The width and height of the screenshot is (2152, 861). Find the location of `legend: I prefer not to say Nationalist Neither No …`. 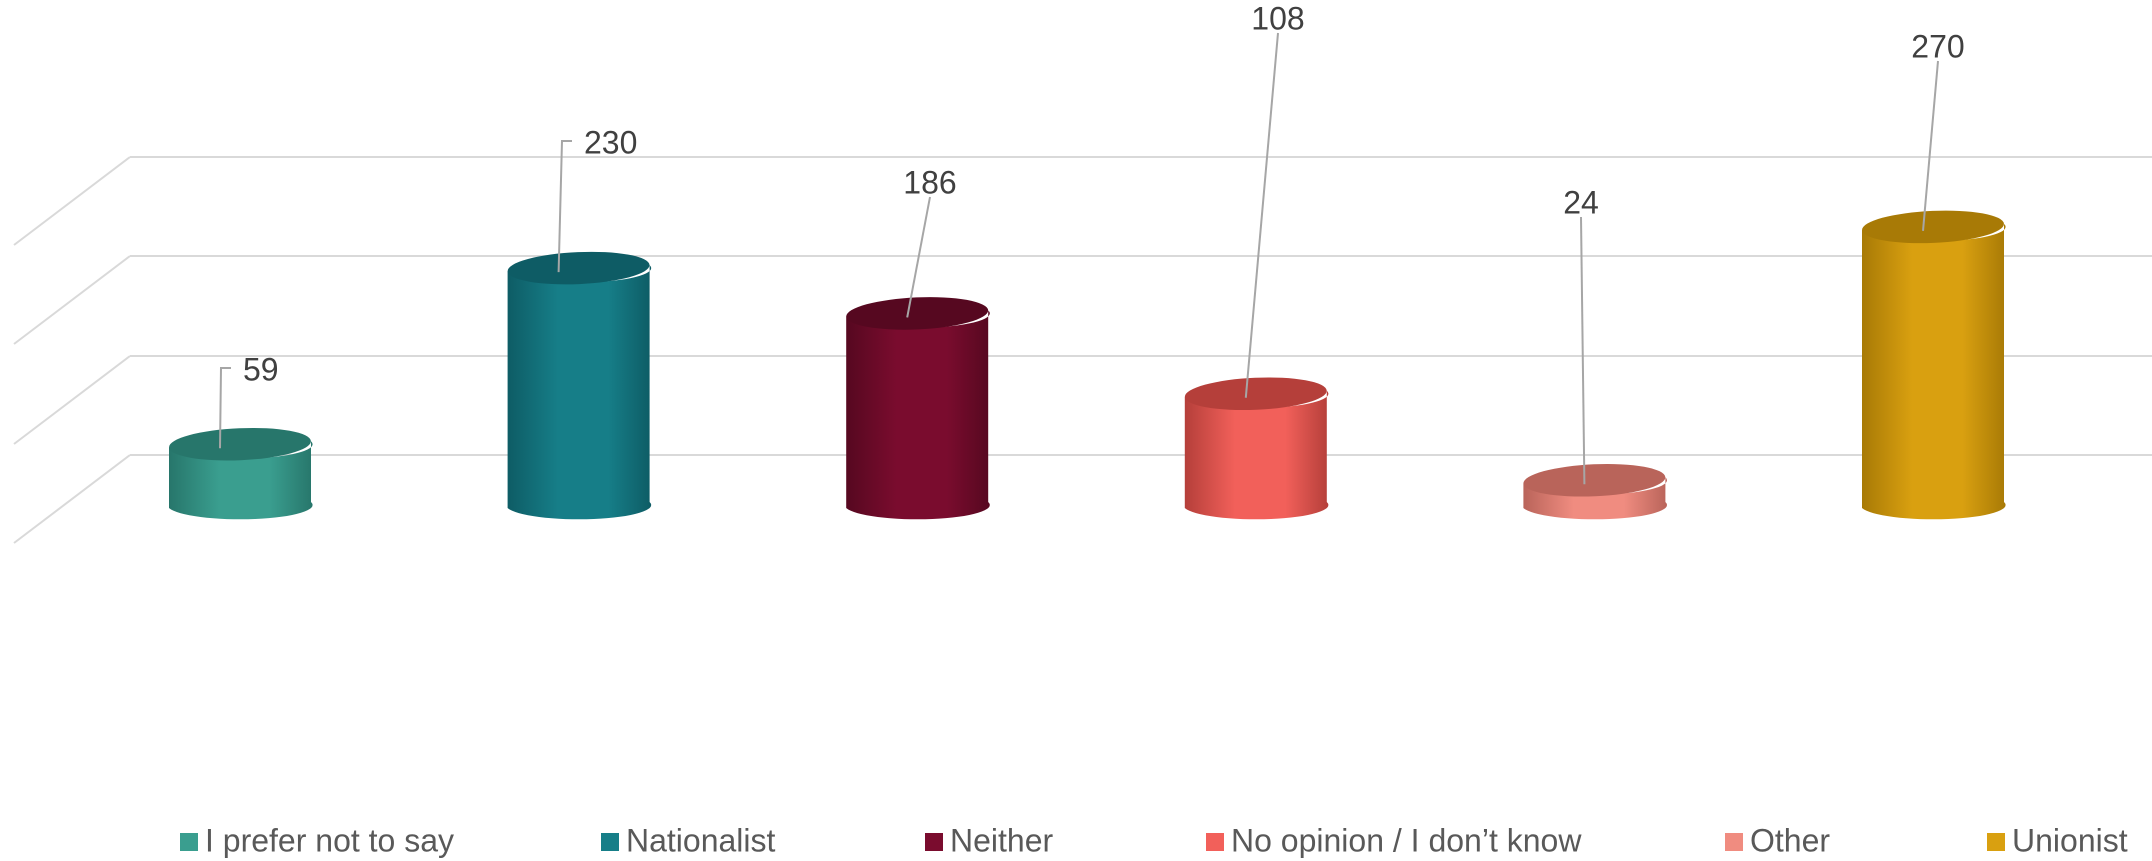

legend: I prefer not to say Nationalist Neither No … is located at coordinates (1154, 840).